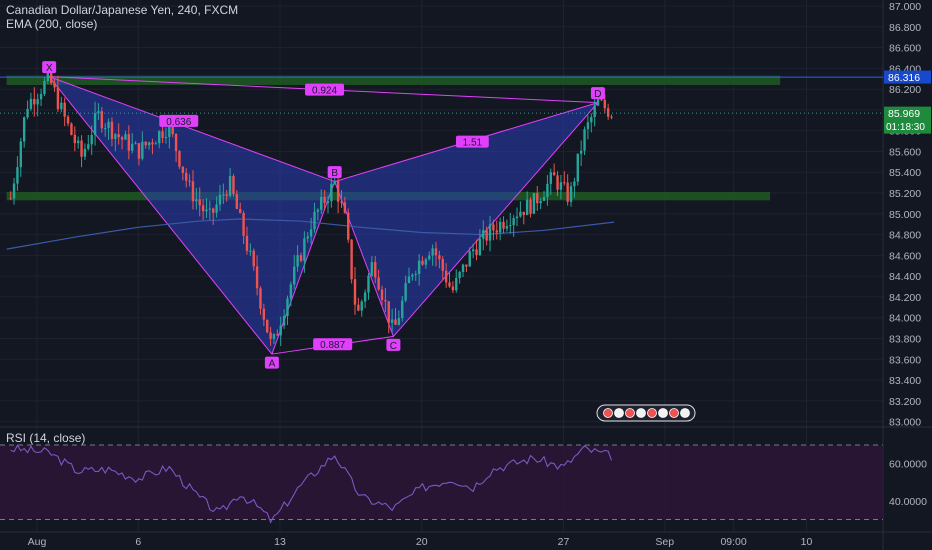  Describe the element at coordinates (733, 542) in the screenshot. I see `time-tick-label: 09:00` at that location.